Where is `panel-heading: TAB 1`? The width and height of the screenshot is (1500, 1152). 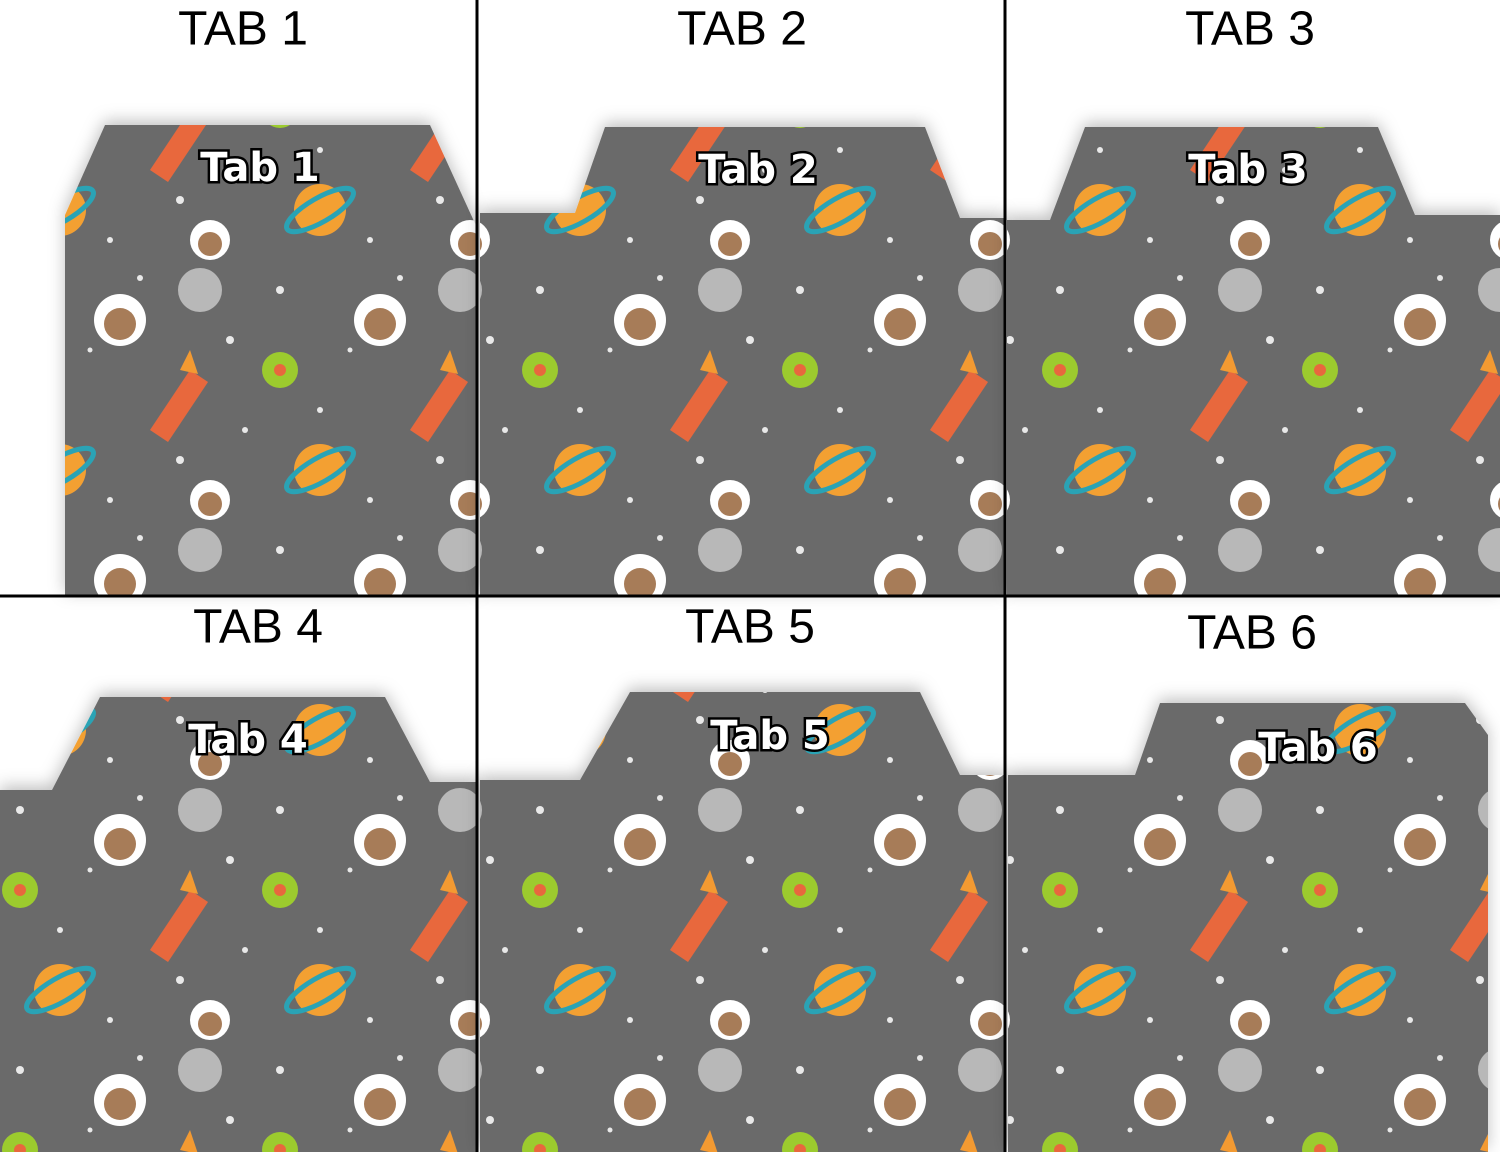 panel-heading: TAB 1 is located at coordinates (243, 29).